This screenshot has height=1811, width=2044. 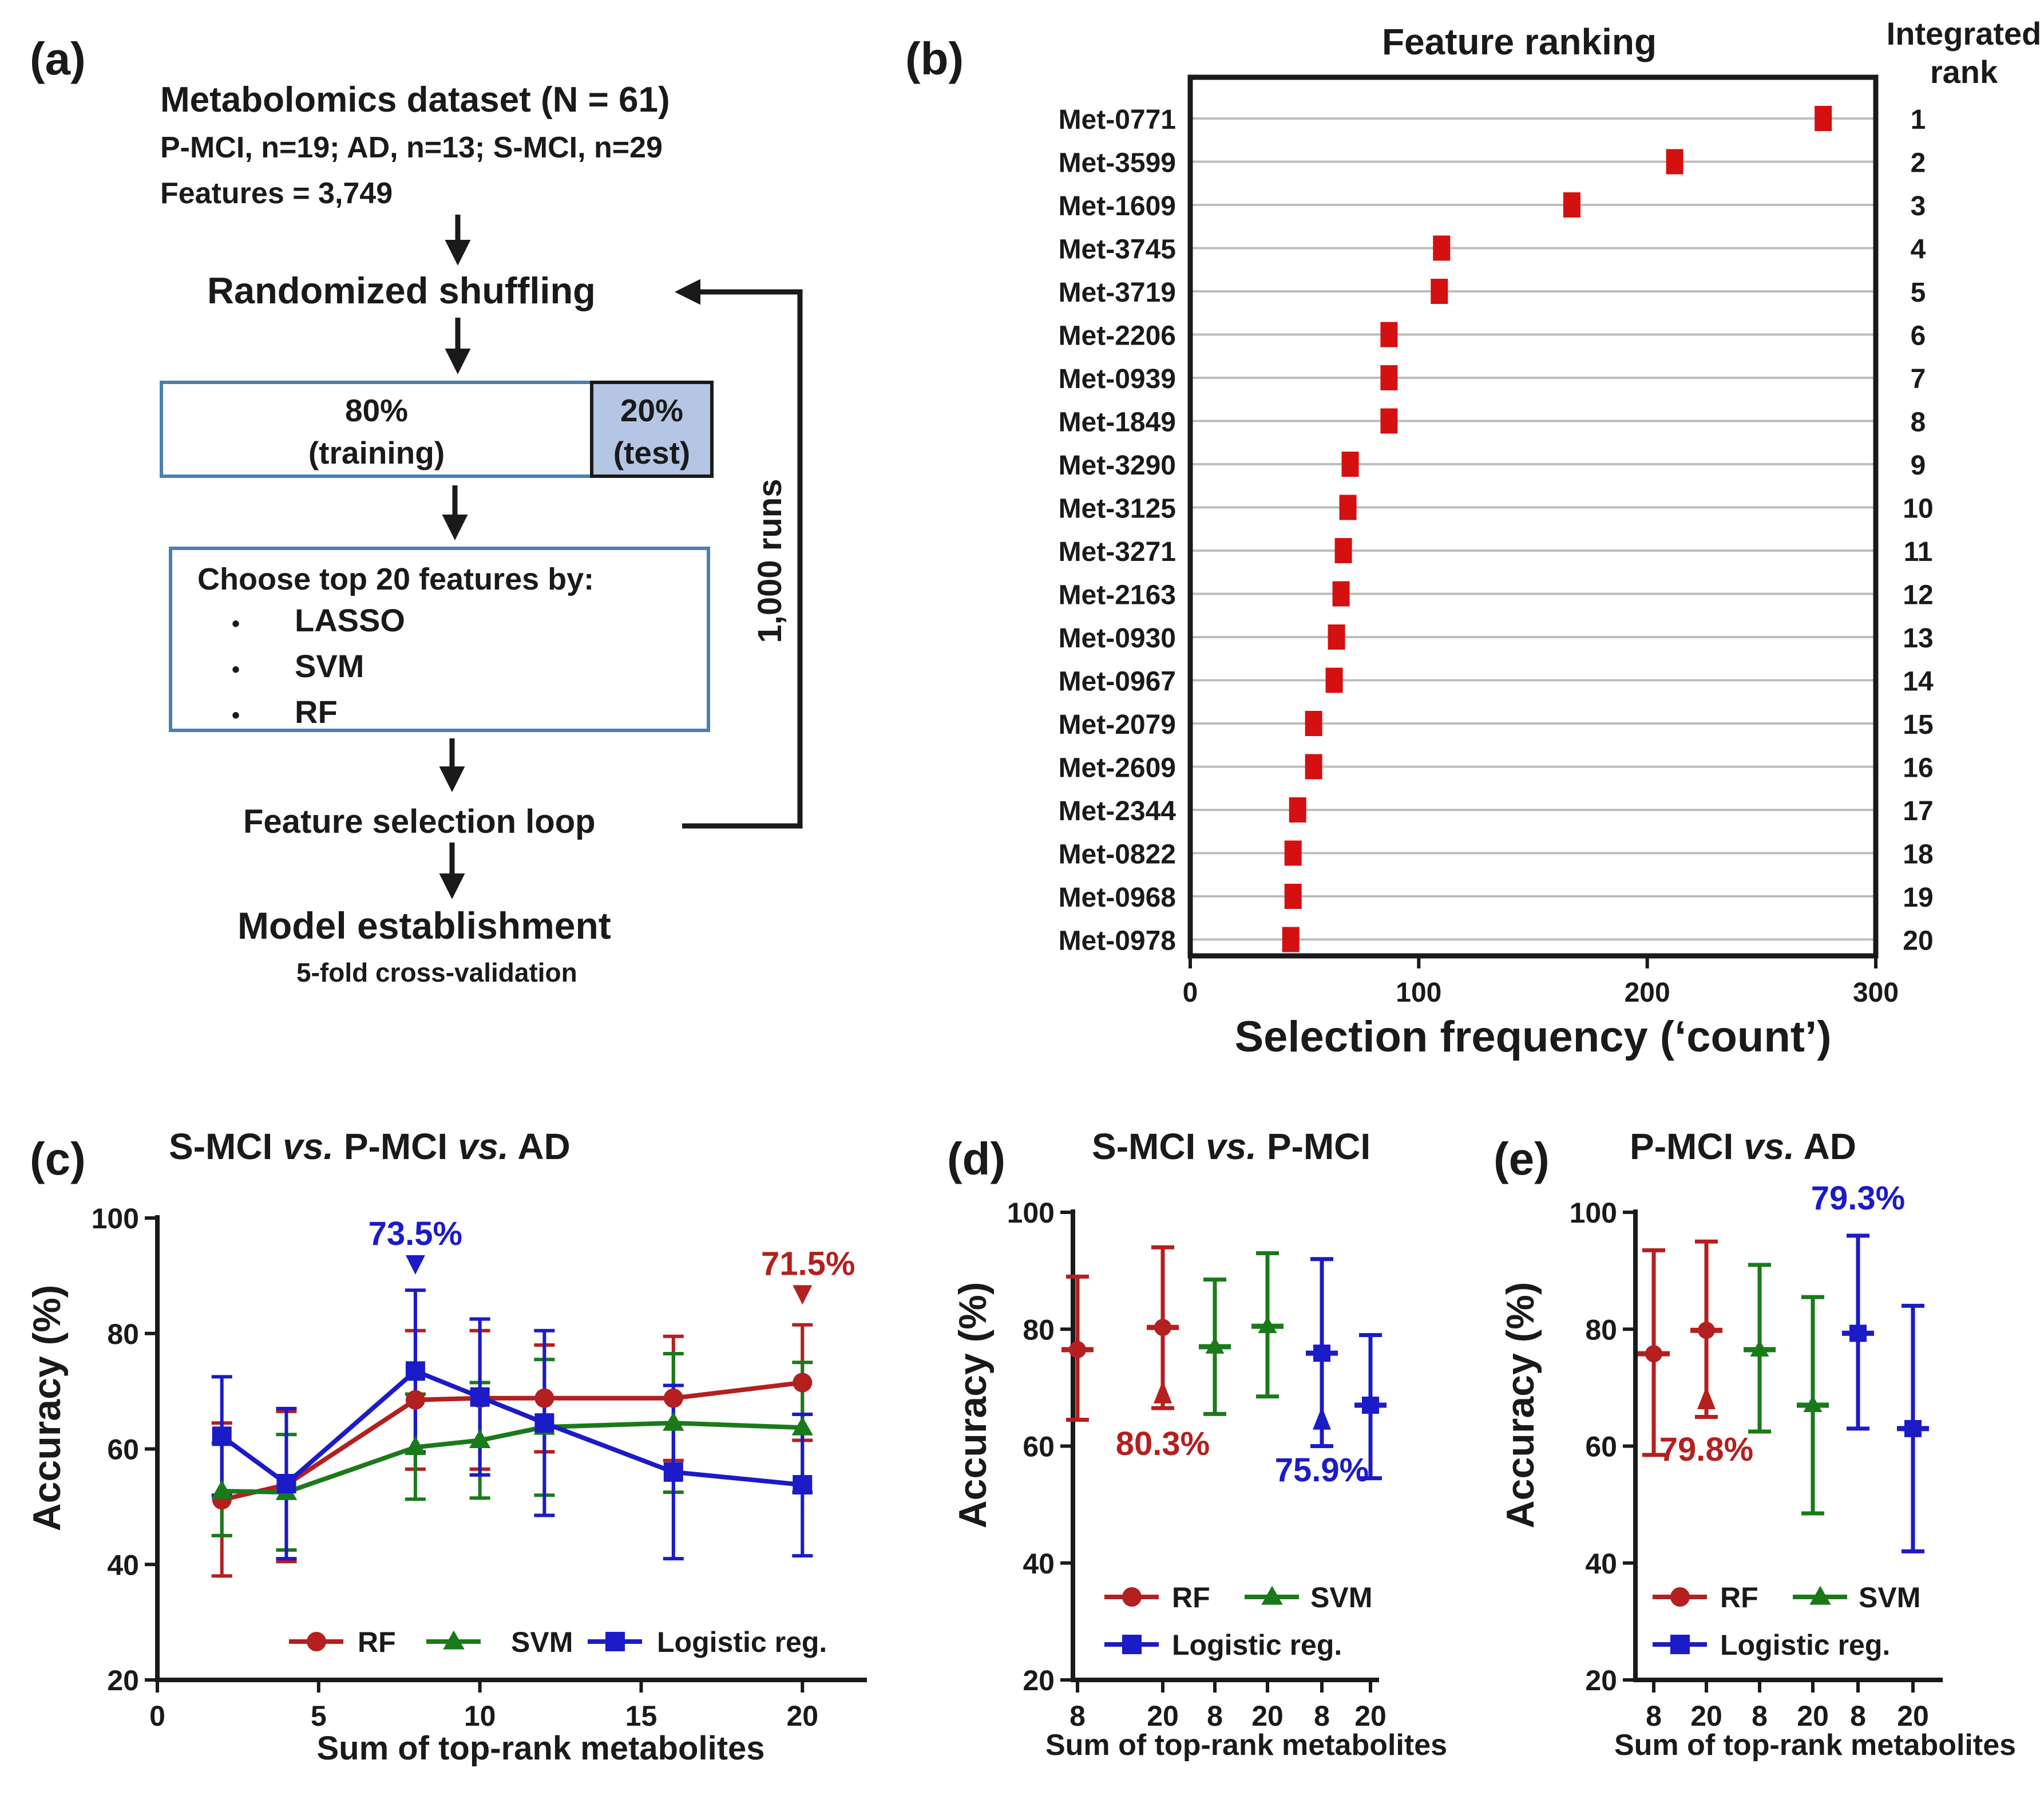 What do you see at coordinates (1117, 163) in the screenshot?
I see `feature-label: Met-3599` at bounding box center [1117, 163].